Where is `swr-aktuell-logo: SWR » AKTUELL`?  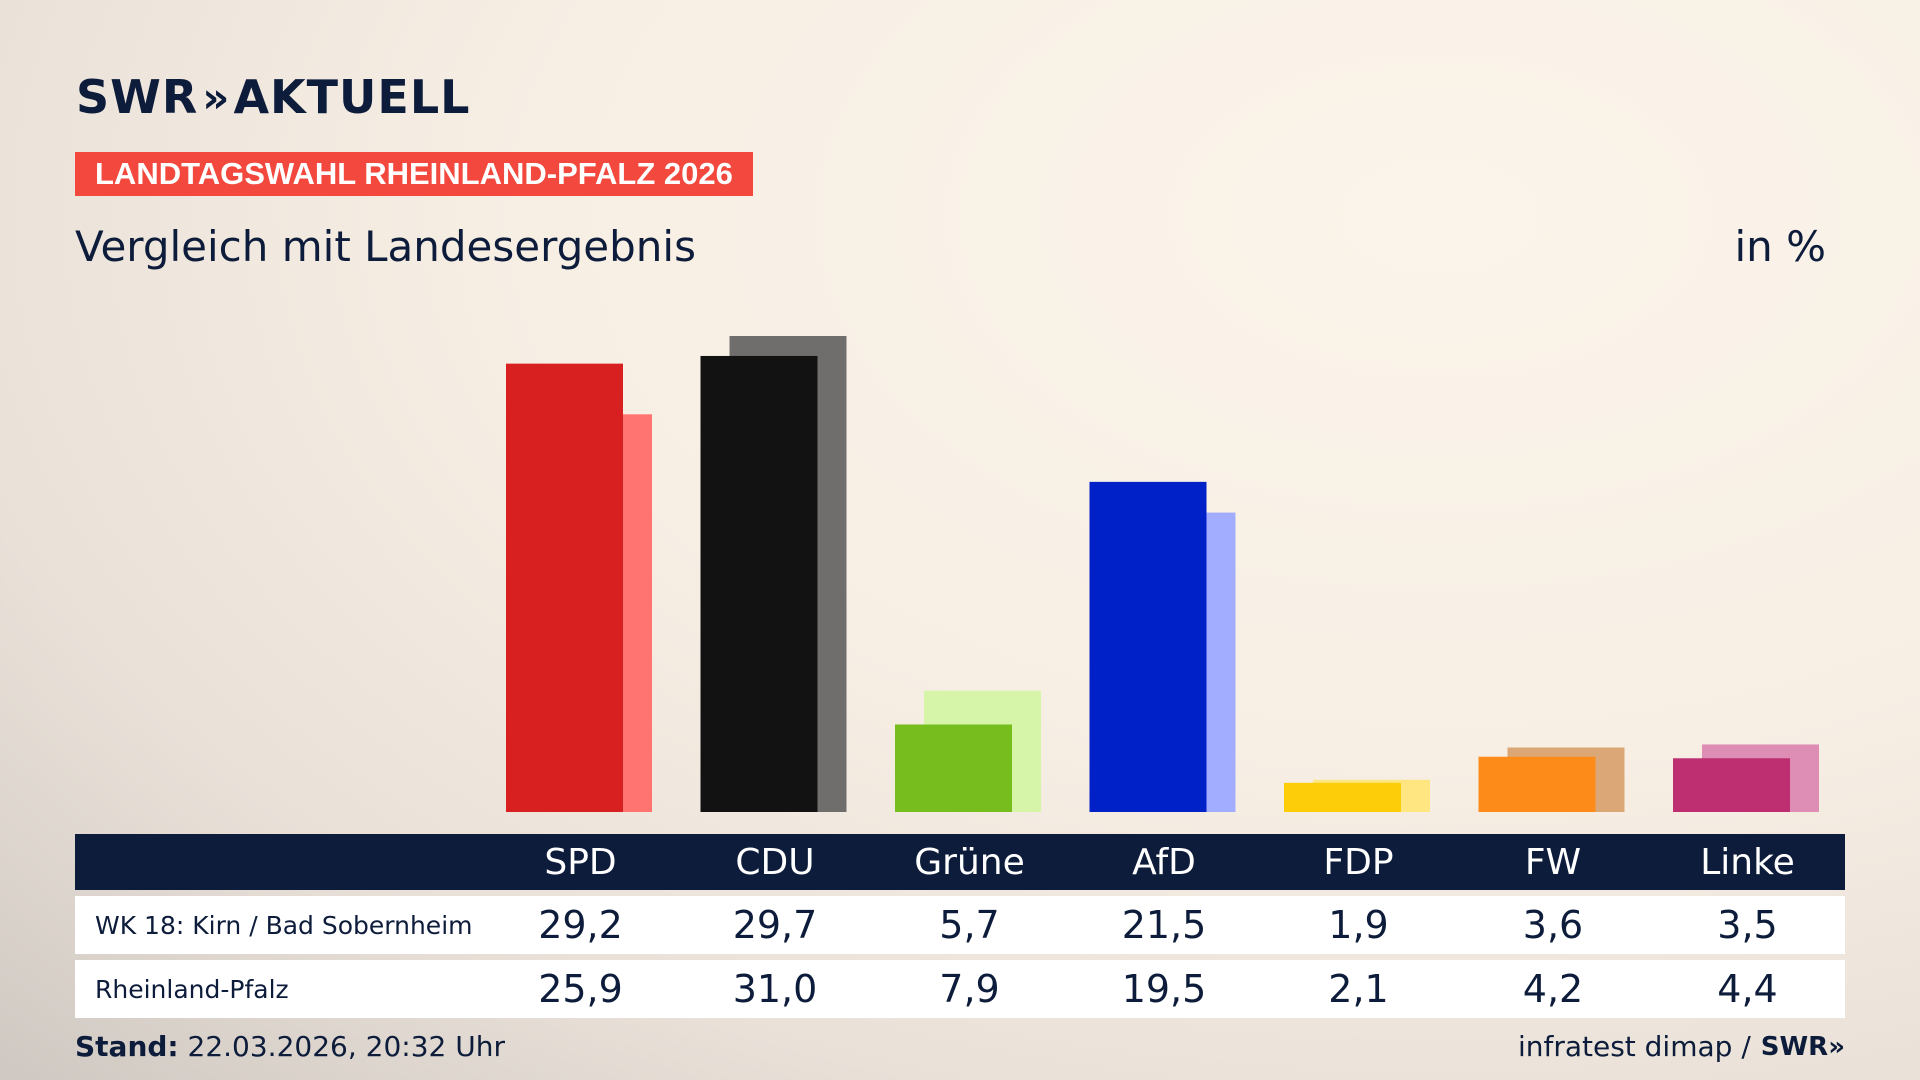 swr-aktuell-logo: SWR » AKTUELL is located at coordinates (273, 97).